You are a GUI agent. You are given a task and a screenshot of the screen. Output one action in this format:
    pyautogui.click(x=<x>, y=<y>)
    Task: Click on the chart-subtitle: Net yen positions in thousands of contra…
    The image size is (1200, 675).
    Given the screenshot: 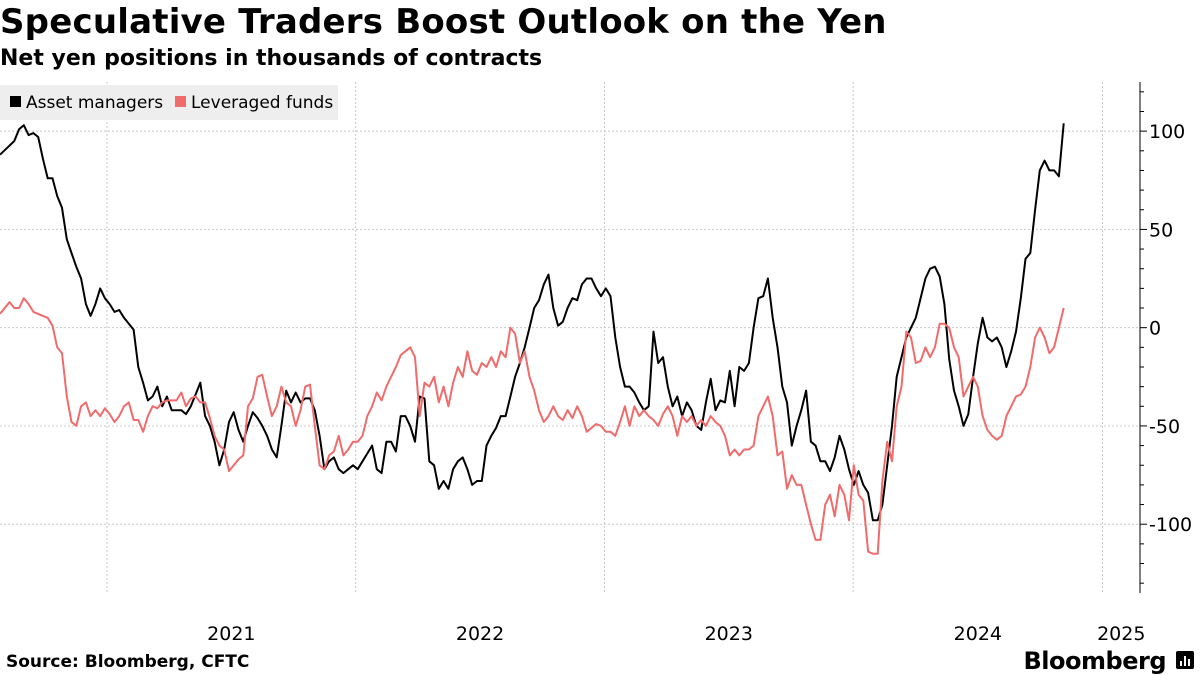 What is the action you would take?
    pyautogui.click(x=271, y=58)
    